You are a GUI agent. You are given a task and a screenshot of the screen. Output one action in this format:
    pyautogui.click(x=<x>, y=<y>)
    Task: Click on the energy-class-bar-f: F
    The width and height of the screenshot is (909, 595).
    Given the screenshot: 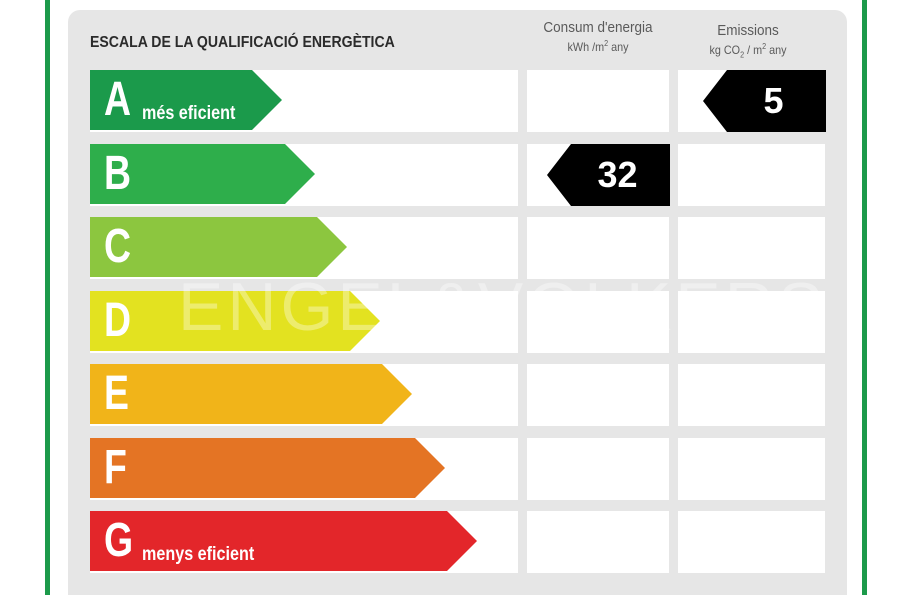 What is the action you would take?
    pyautogui.click(x=267, y=468)
    